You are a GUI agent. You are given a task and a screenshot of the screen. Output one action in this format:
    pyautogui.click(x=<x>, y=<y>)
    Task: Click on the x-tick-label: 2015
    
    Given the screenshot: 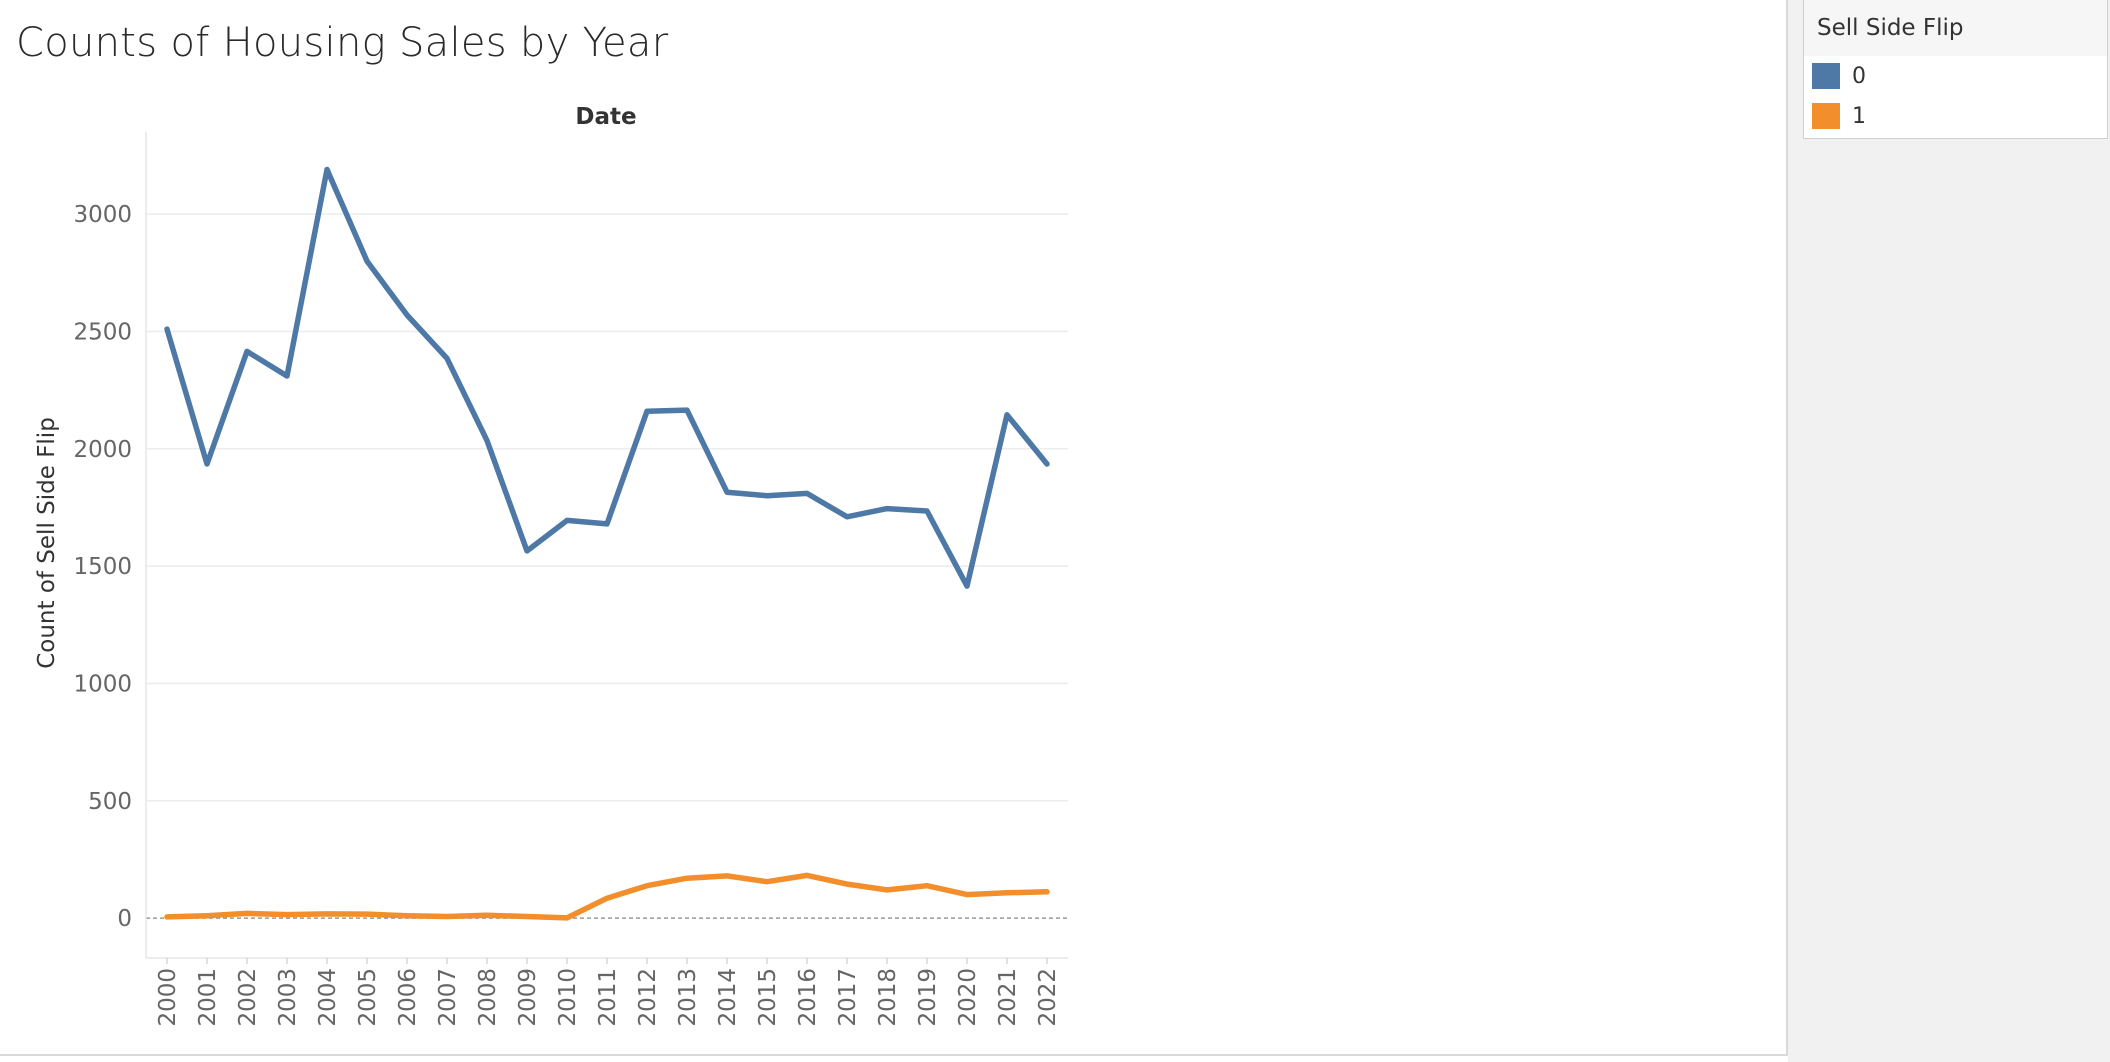 What is the action you would take?
    pyautogui.click(x=768, y=997)
    